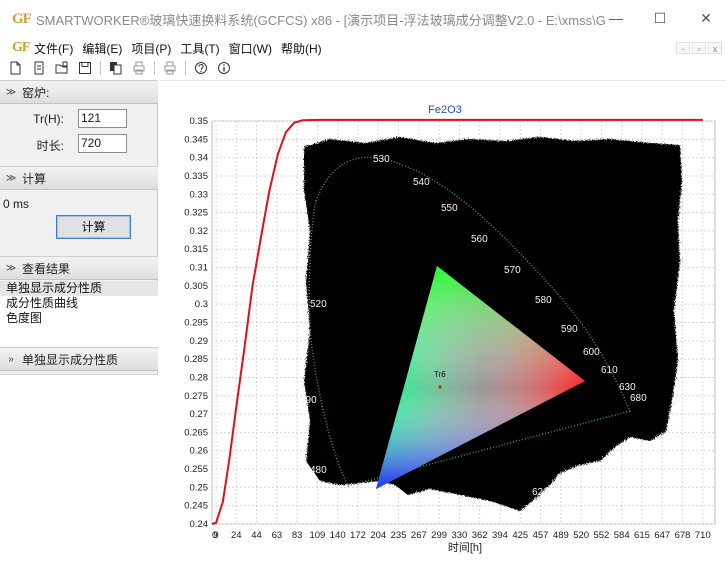  Describe the element at coordinates (199, 194) in the screenshot. I see `y-tick-label: 0.33` at that location.